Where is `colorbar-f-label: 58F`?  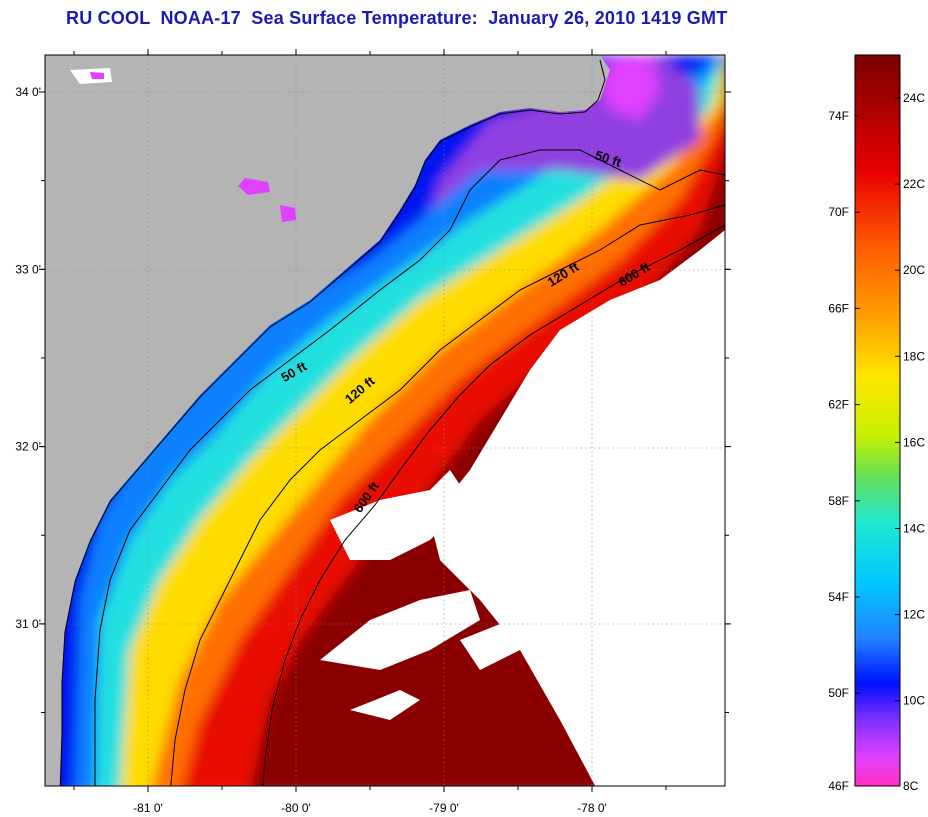
colorbar-f-label: 58F is located at coordinates (838, 501).